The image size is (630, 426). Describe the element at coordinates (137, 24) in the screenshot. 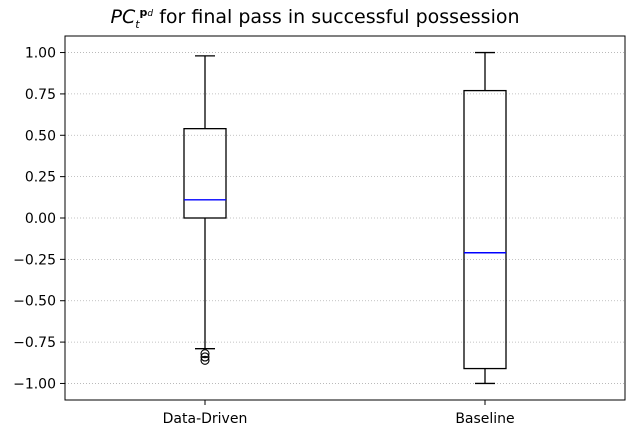

I see `title-subscript: t` at that location.